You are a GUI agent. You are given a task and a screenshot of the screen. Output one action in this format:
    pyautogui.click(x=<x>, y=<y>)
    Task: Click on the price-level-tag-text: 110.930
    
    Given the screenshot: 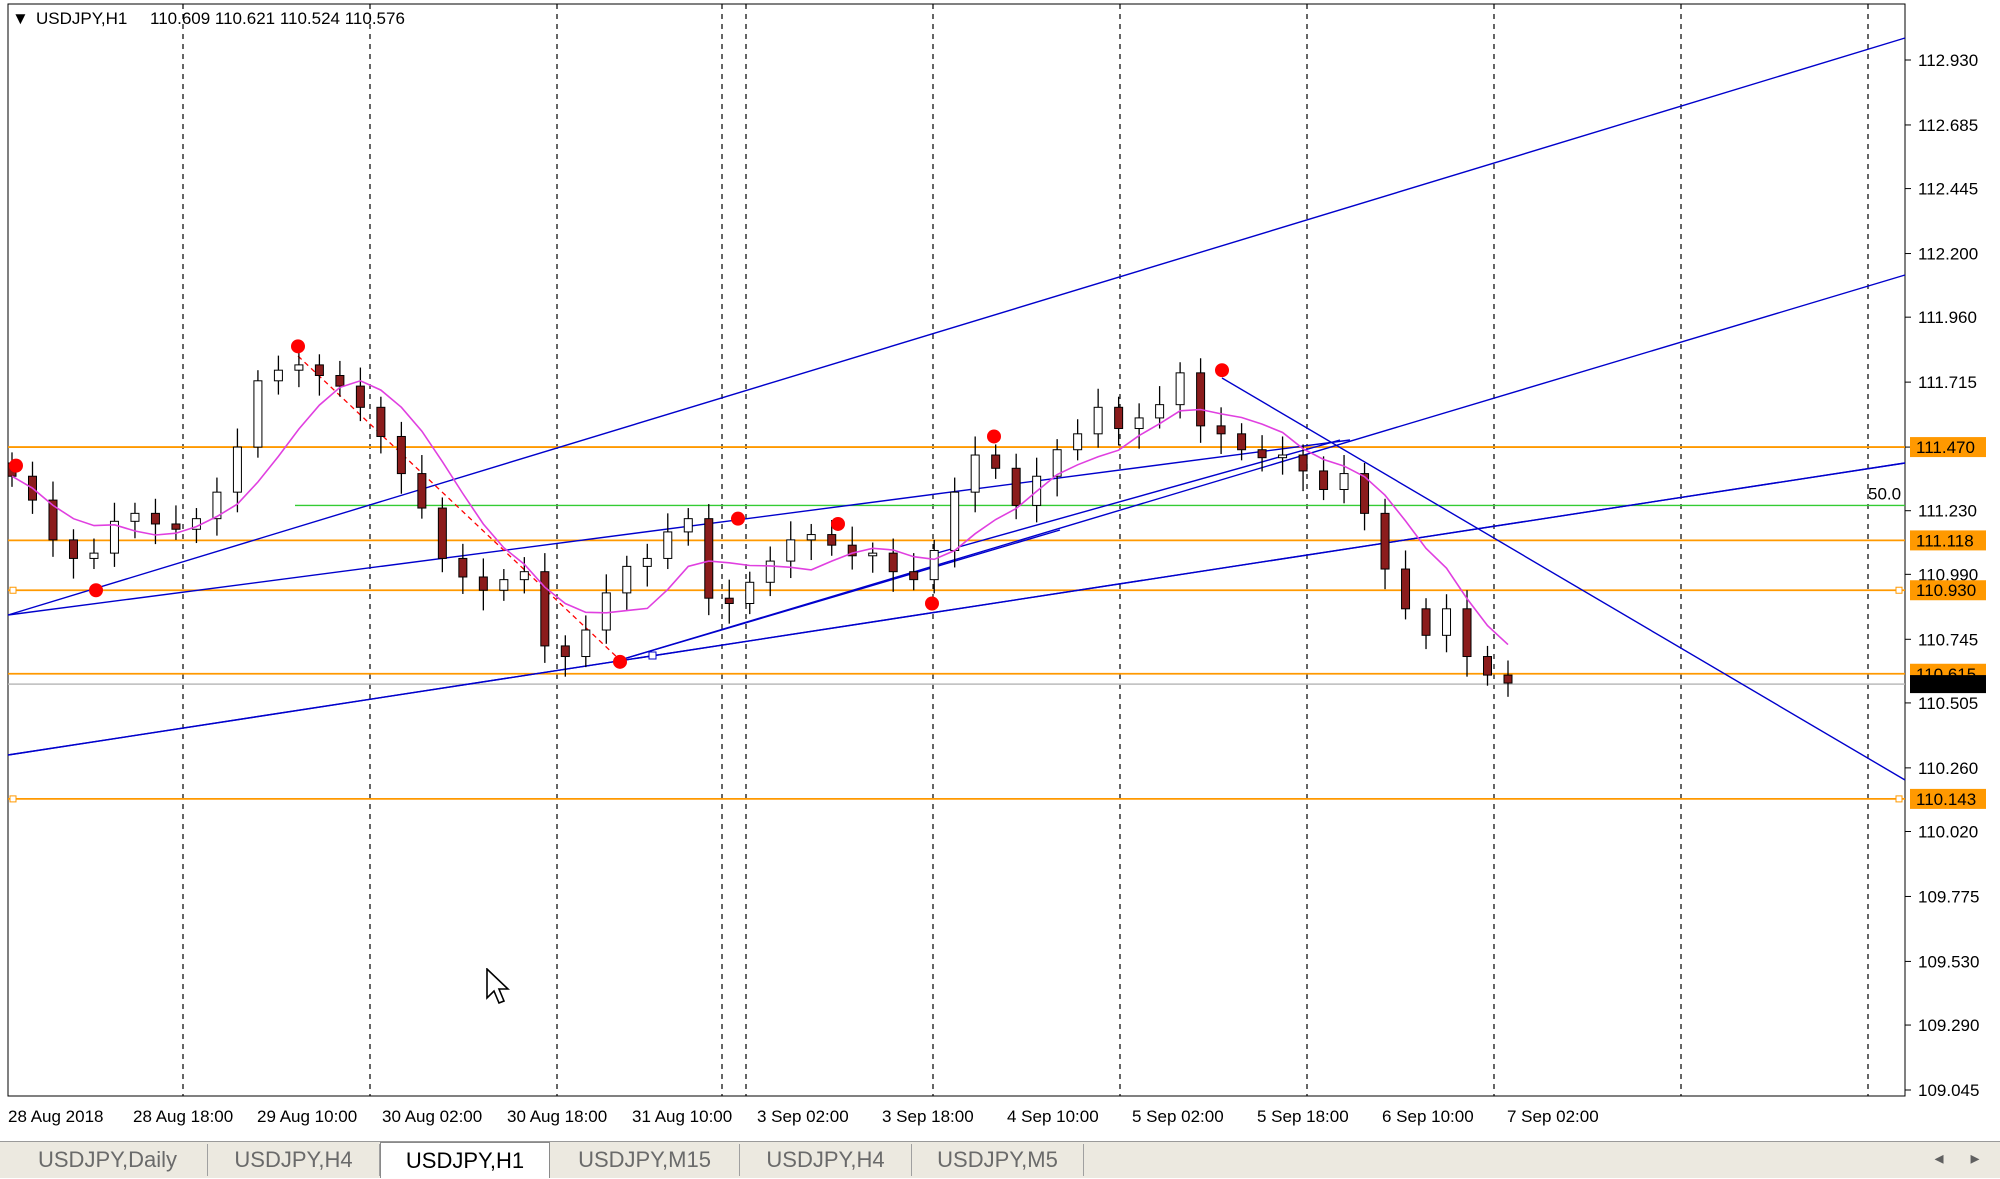 What is the action you would take?
    pyautogui.click(x=1946, y=590)
    